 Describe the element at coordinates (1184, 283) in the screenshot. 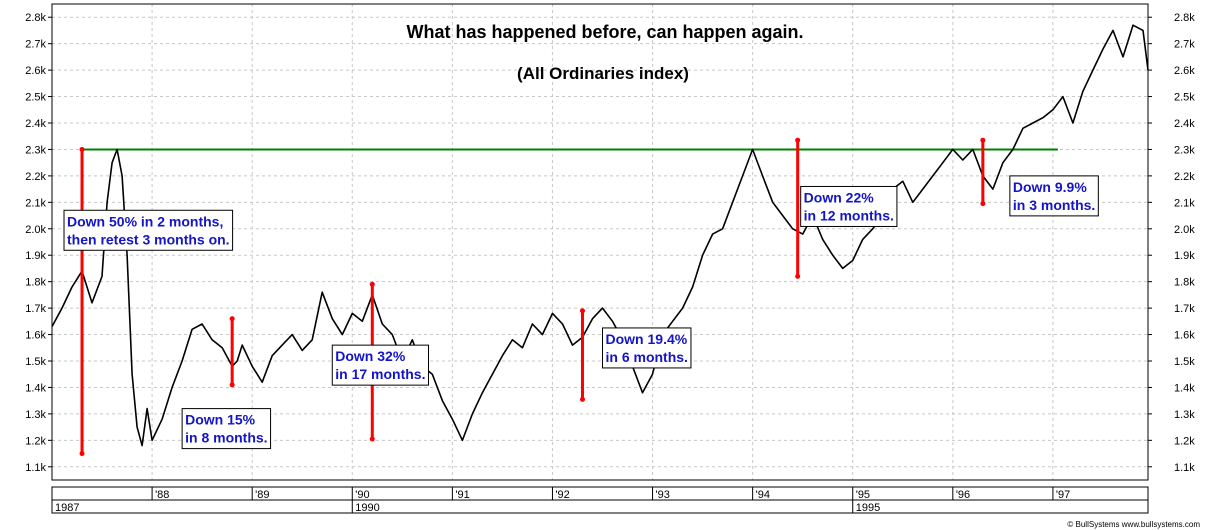

I see `y-tick-label-right: 1.8k` at that location.